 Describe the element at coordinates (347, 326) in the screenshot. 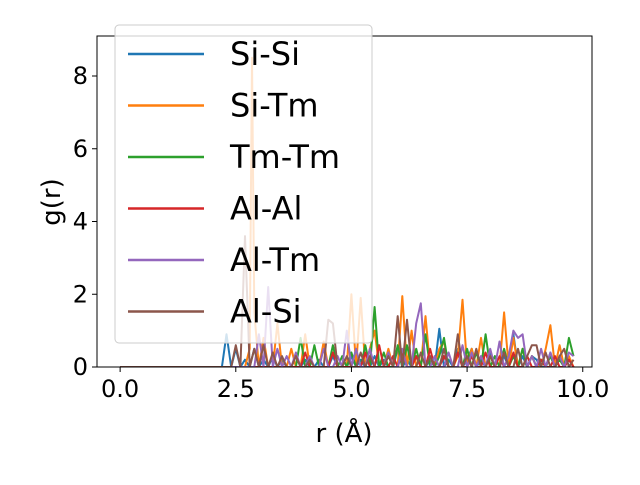

I see `series-line-al-tm` at that location.